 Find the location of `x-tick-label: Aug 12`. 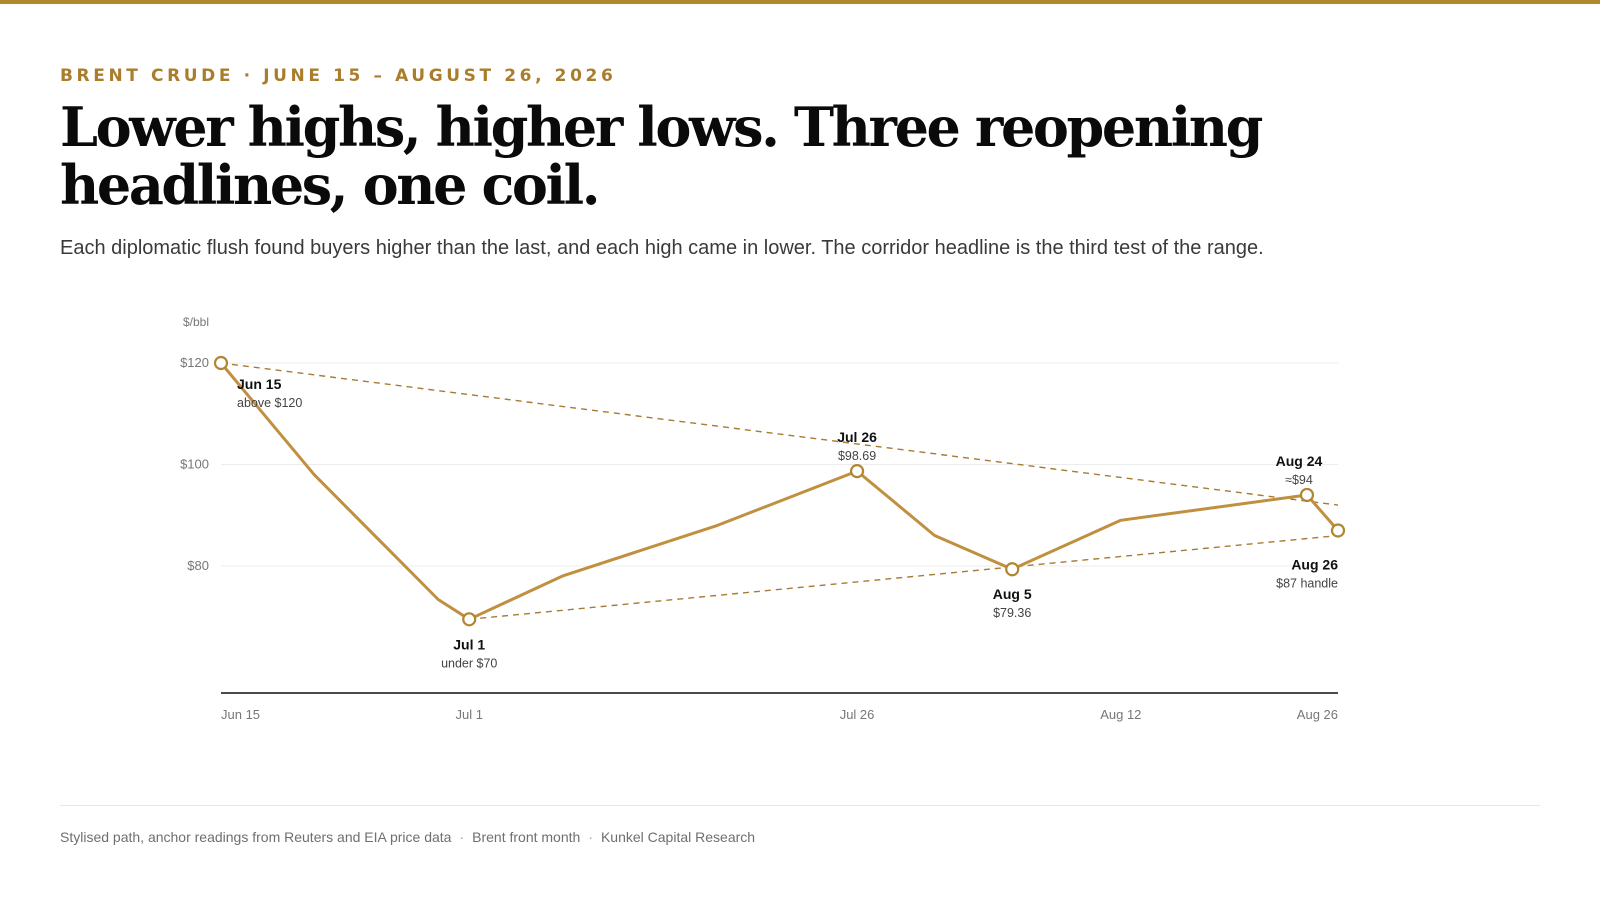

x-tick-label: Aug 12 is located at coordinates (1120, 714).